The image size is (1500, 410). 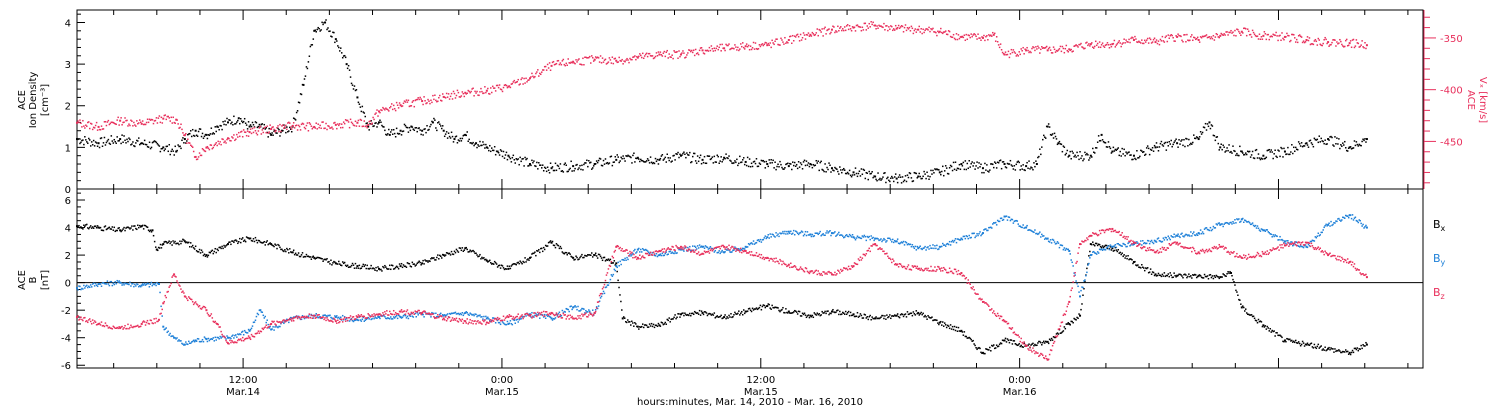 What do you see at coordinates (486, 90) in the screenshot?
I see `vx-point` at bounding box center [486, 90].